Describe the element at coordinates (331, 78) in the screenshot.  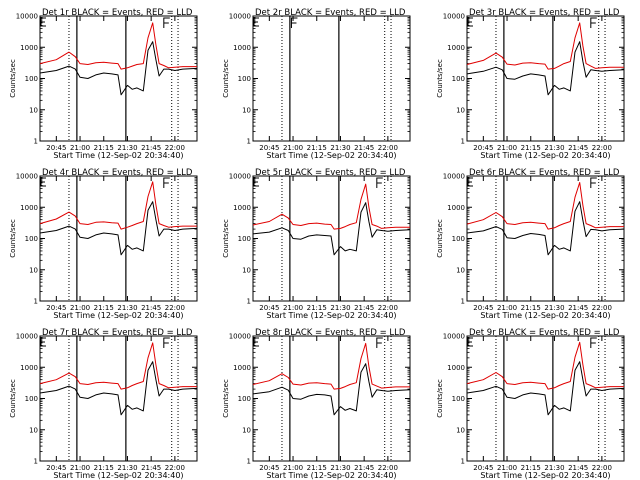
I see `plot-frame` at that location.